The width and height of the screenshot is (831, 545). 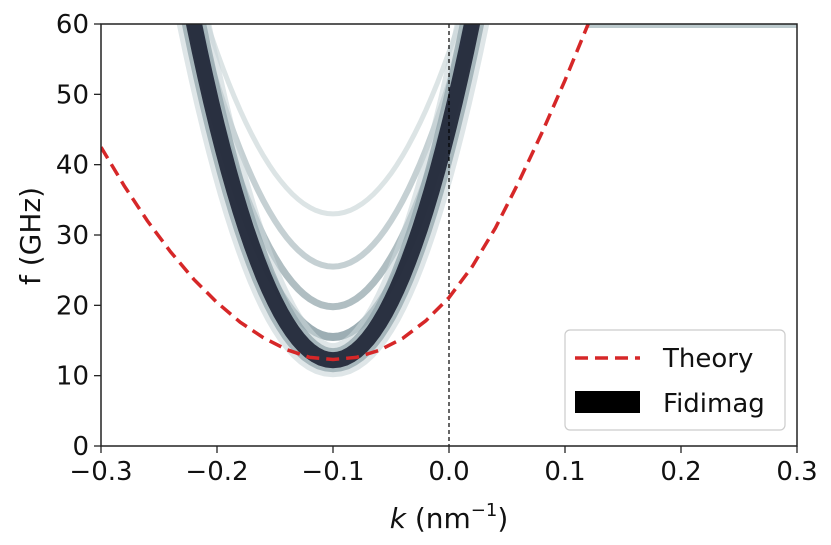 What do you see at coordinates (72, 306) in the screenshot?
I see `y-tick-label: 20` at bounding box center [72, 306].